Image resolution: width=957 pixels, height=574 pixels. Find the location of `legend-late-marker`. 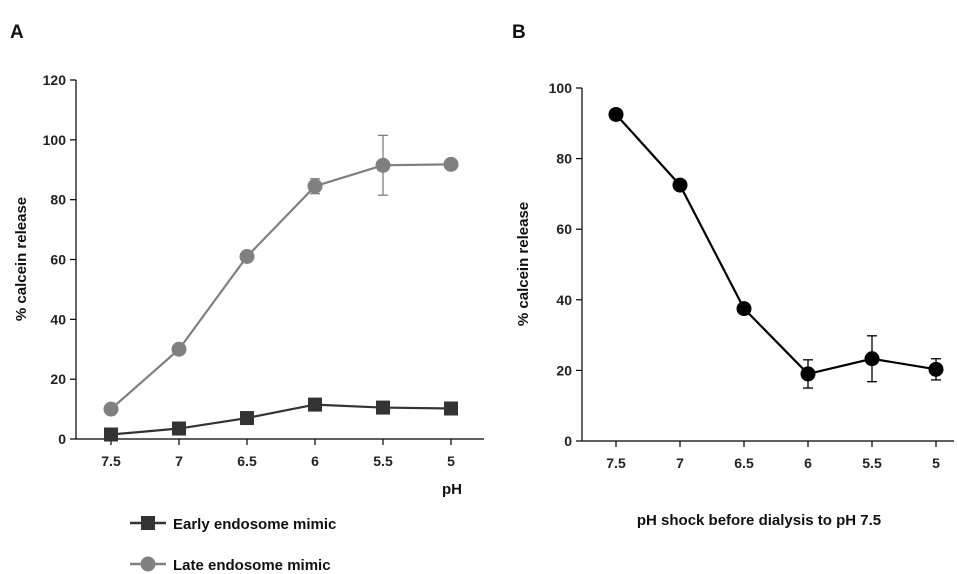

legend-late-marker is located at coordinates (148, 564).